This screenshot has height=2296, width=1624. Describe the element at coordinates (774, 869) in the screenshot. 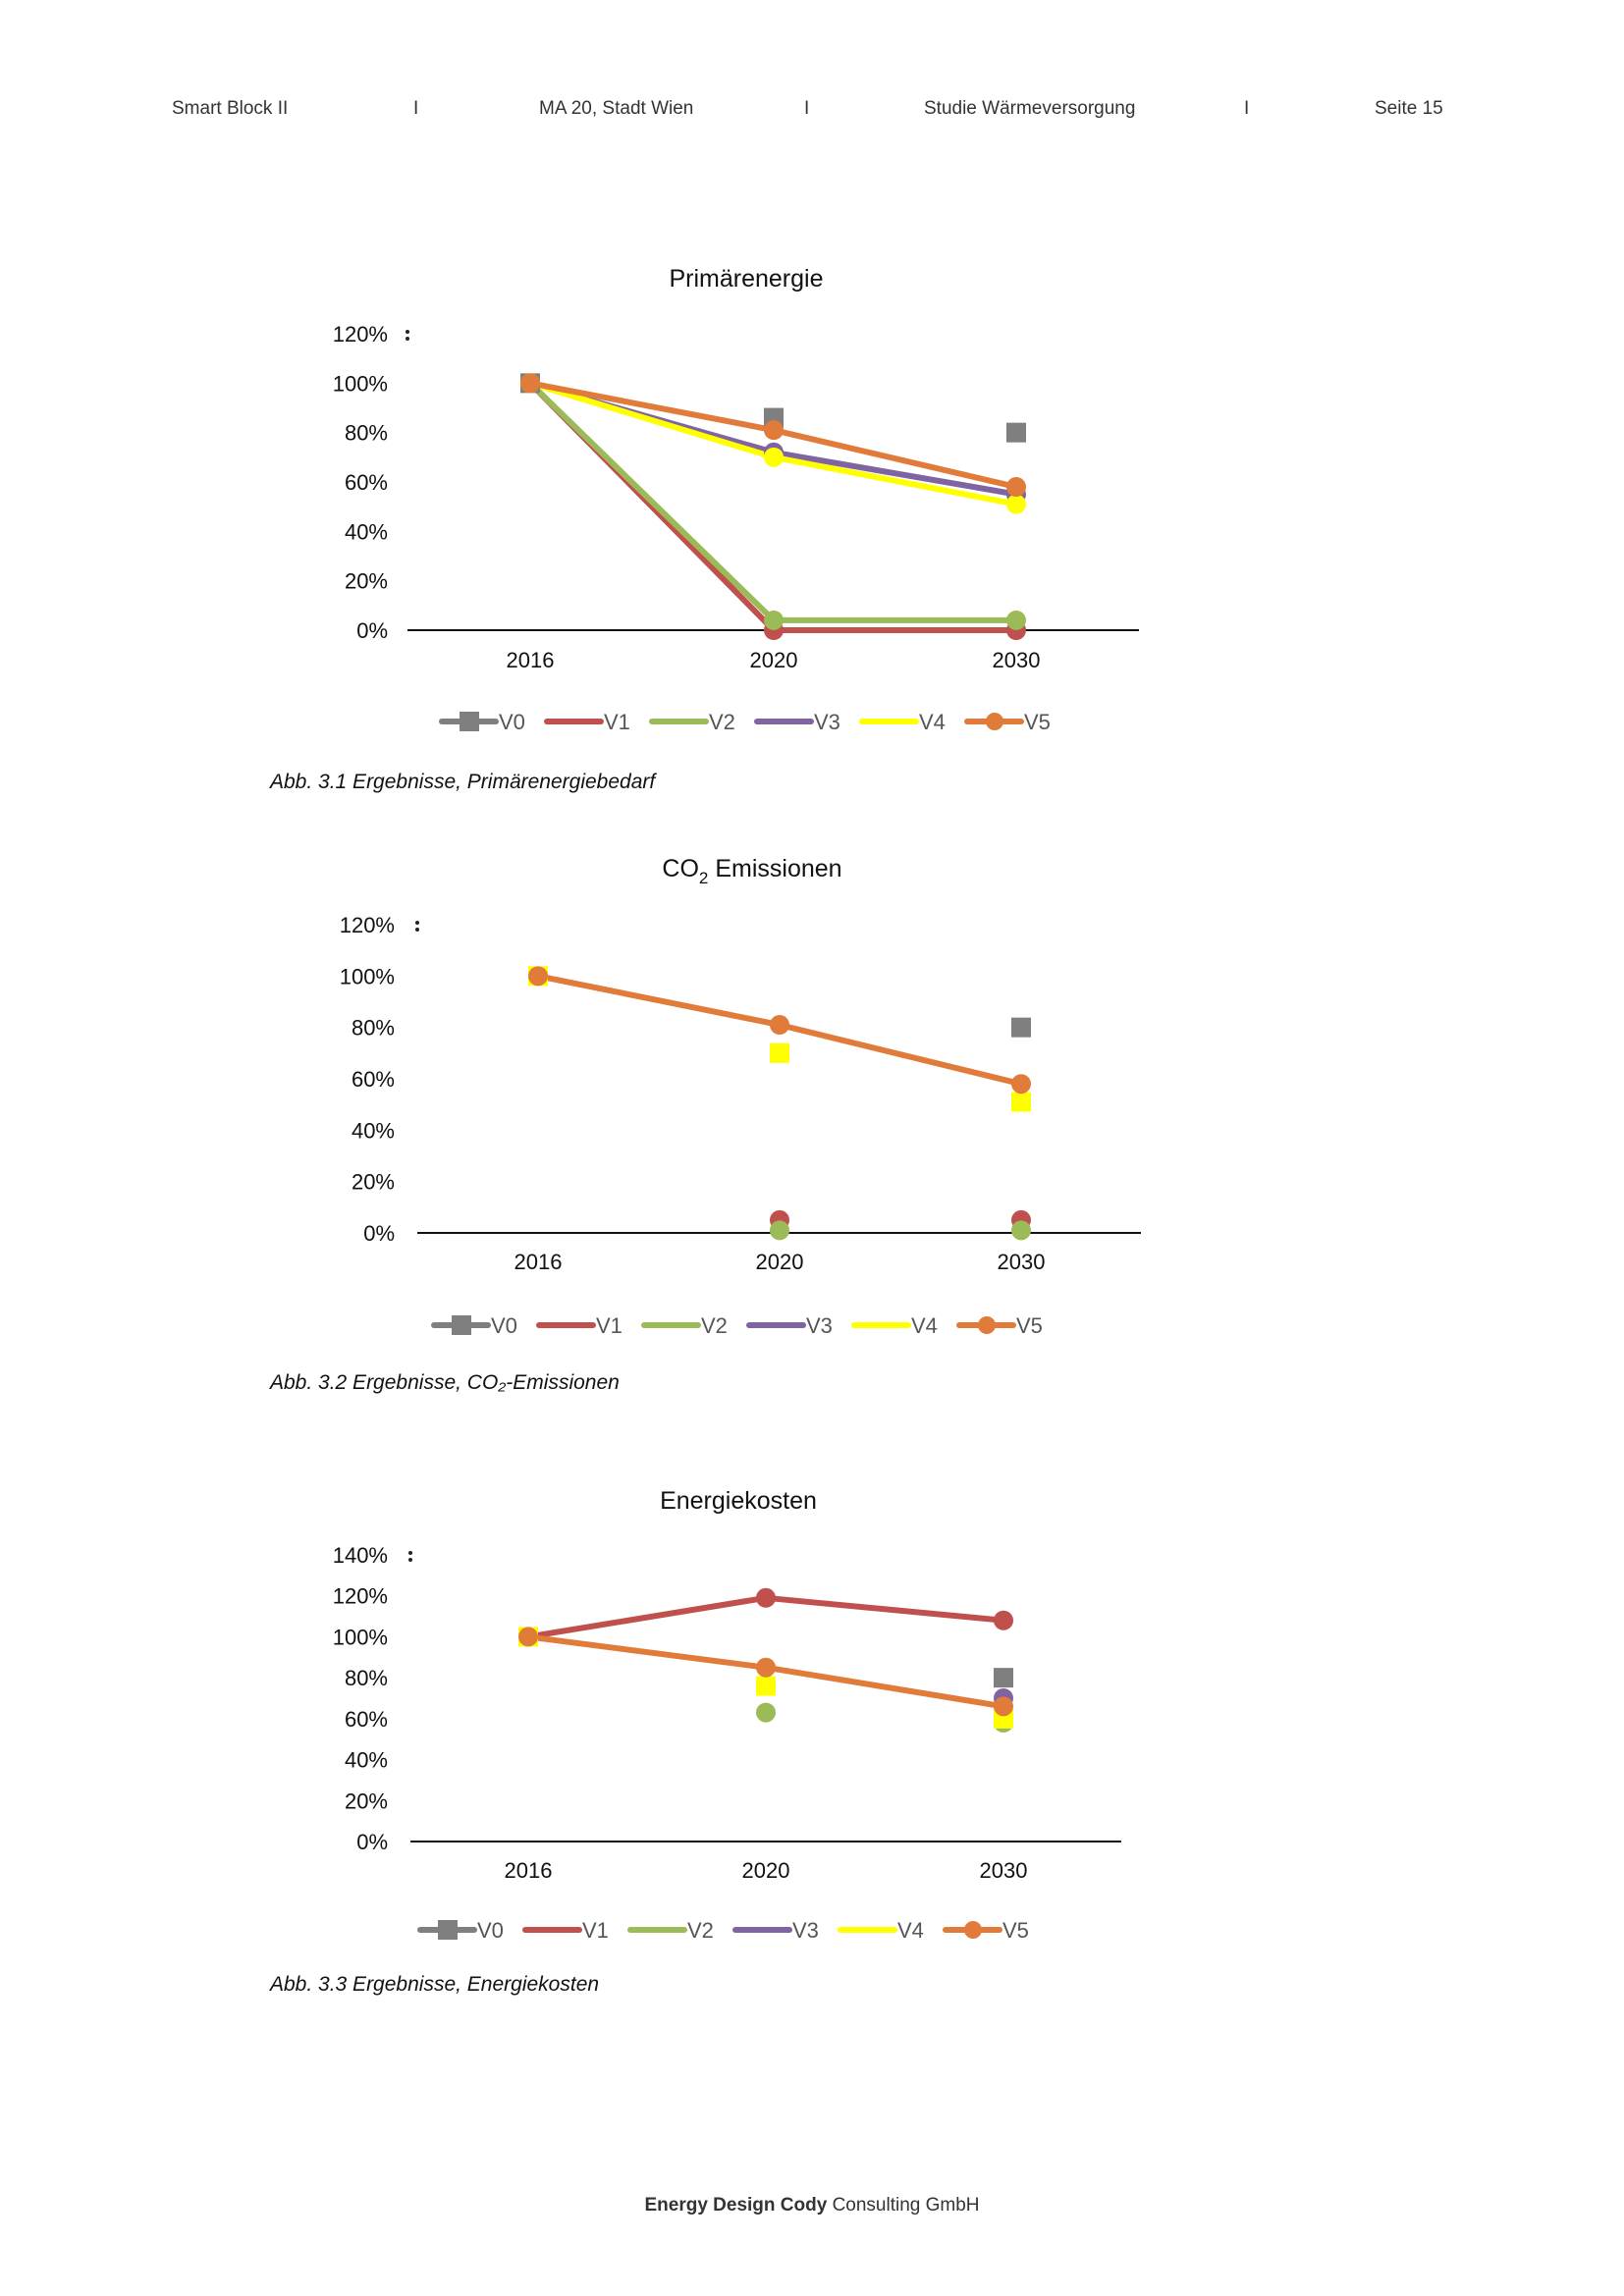

I see `chart-title-rest: Emissionen` at that location.